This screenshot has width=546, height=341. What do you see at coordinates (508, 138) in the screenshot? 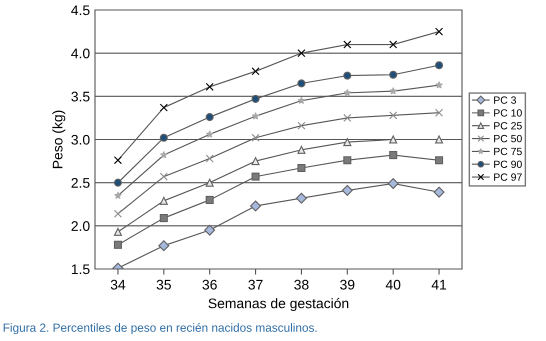
I see `legend-label: PC 50` at bounding box center [508, 138].